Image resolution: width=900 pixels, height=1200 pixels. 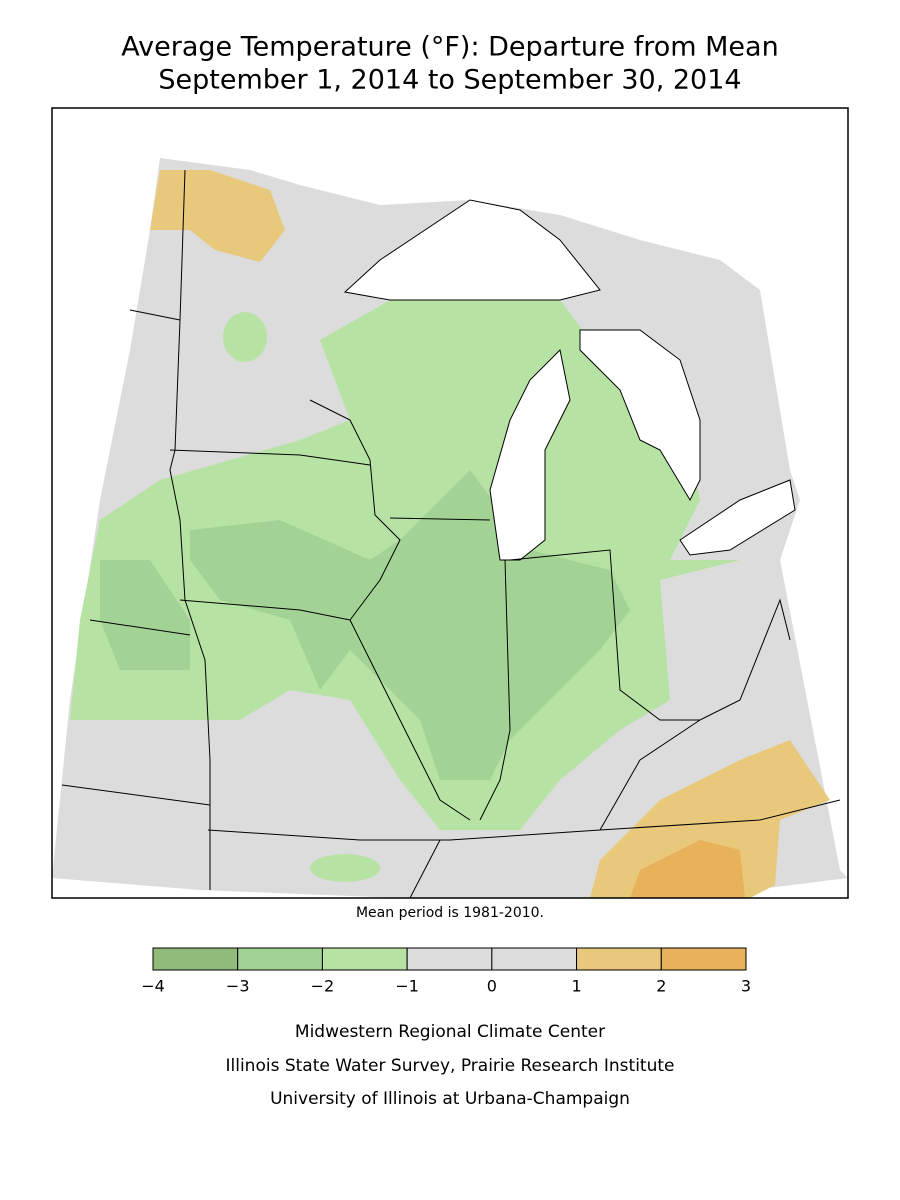 I want to click on subtitle: September 1, 2014 to September 30, 2014, so click(x=449, y=80).